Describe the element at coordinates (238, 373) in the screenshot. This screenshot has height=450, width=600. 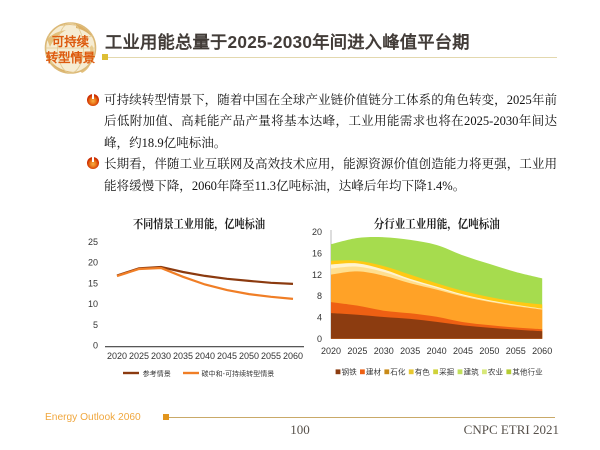
I see `svg-text: 碳中和-可持续转型情景` at that location.